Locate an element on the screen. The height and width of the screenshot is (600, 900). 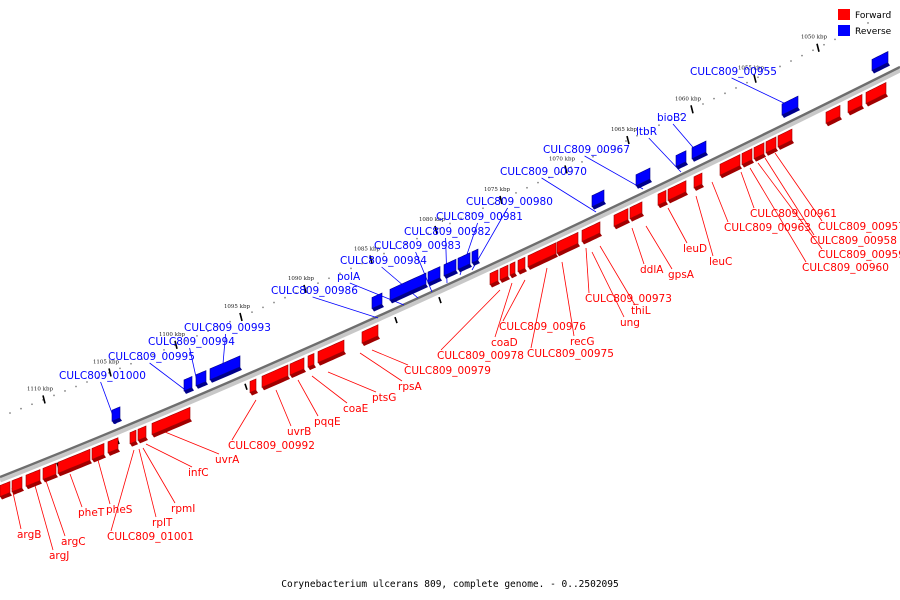
scale-tick-label: 1050 kbp is located at coordinates (814, 38).